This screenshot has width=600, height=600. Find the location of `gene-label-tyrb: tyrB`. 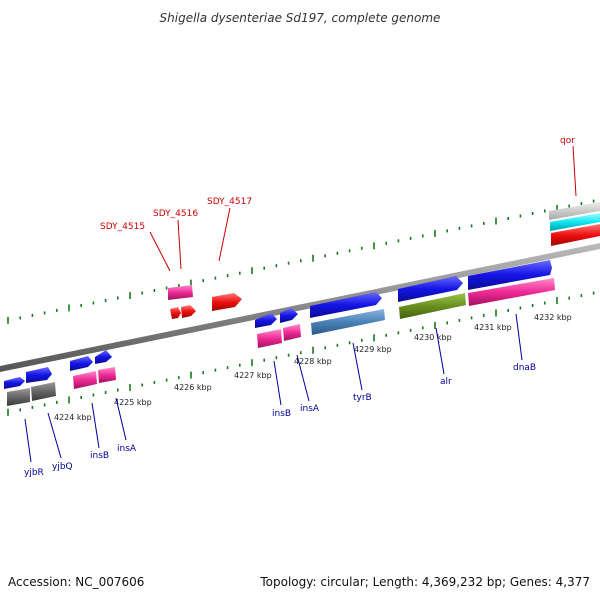

gene-label-tyrb: tyrB is located at coordinates (362, 398).